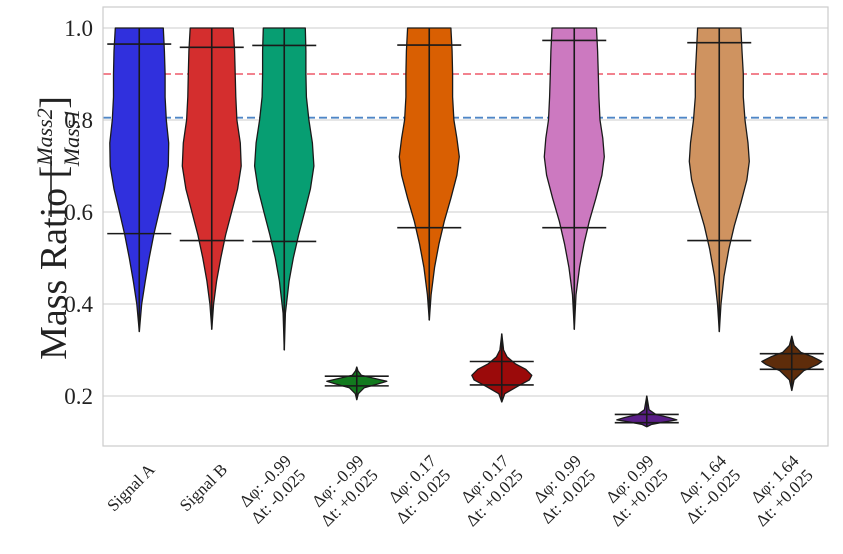 This screenshot has width=843, height=554. Describe the element at coordinates (561, 489) in the screenshot. I see `category-label: Δφ: 0.99Δt: -0.025` at that location.